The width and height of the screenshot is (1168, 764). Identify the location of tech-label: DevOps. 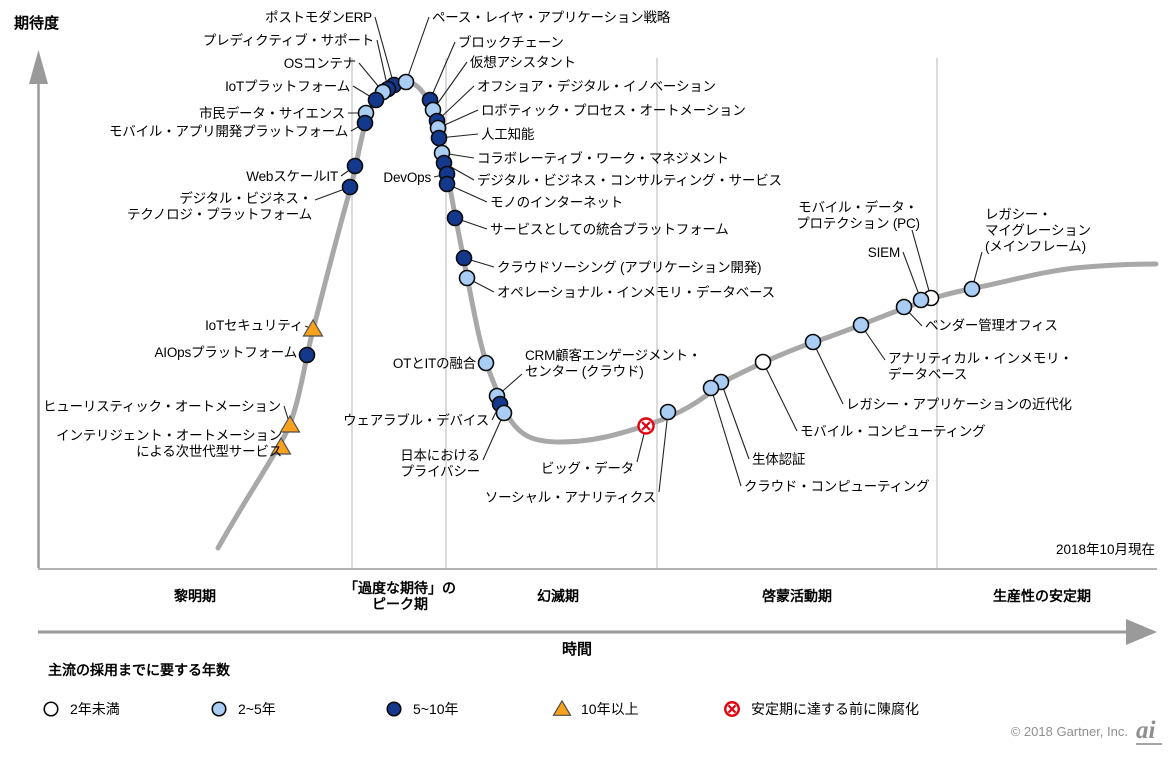
(407, 177).